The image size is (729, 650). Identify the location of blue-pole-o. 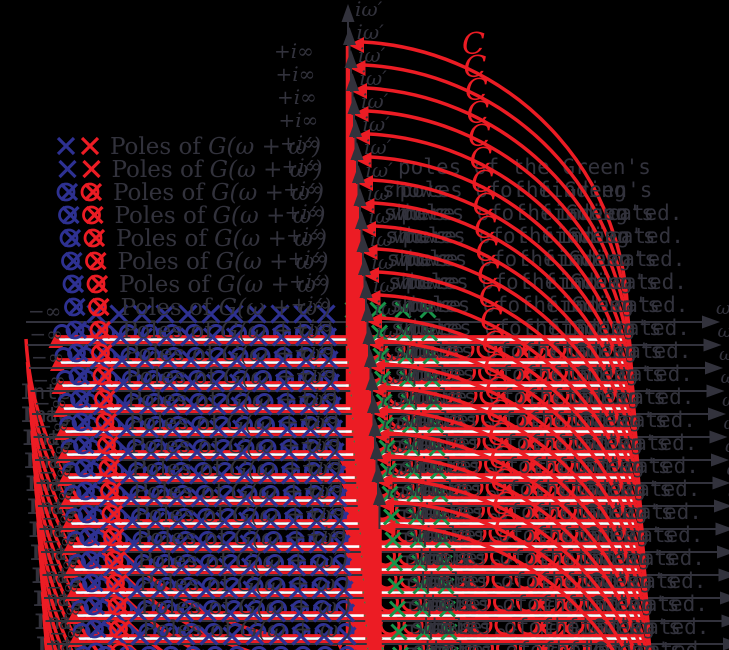
(347, 648).